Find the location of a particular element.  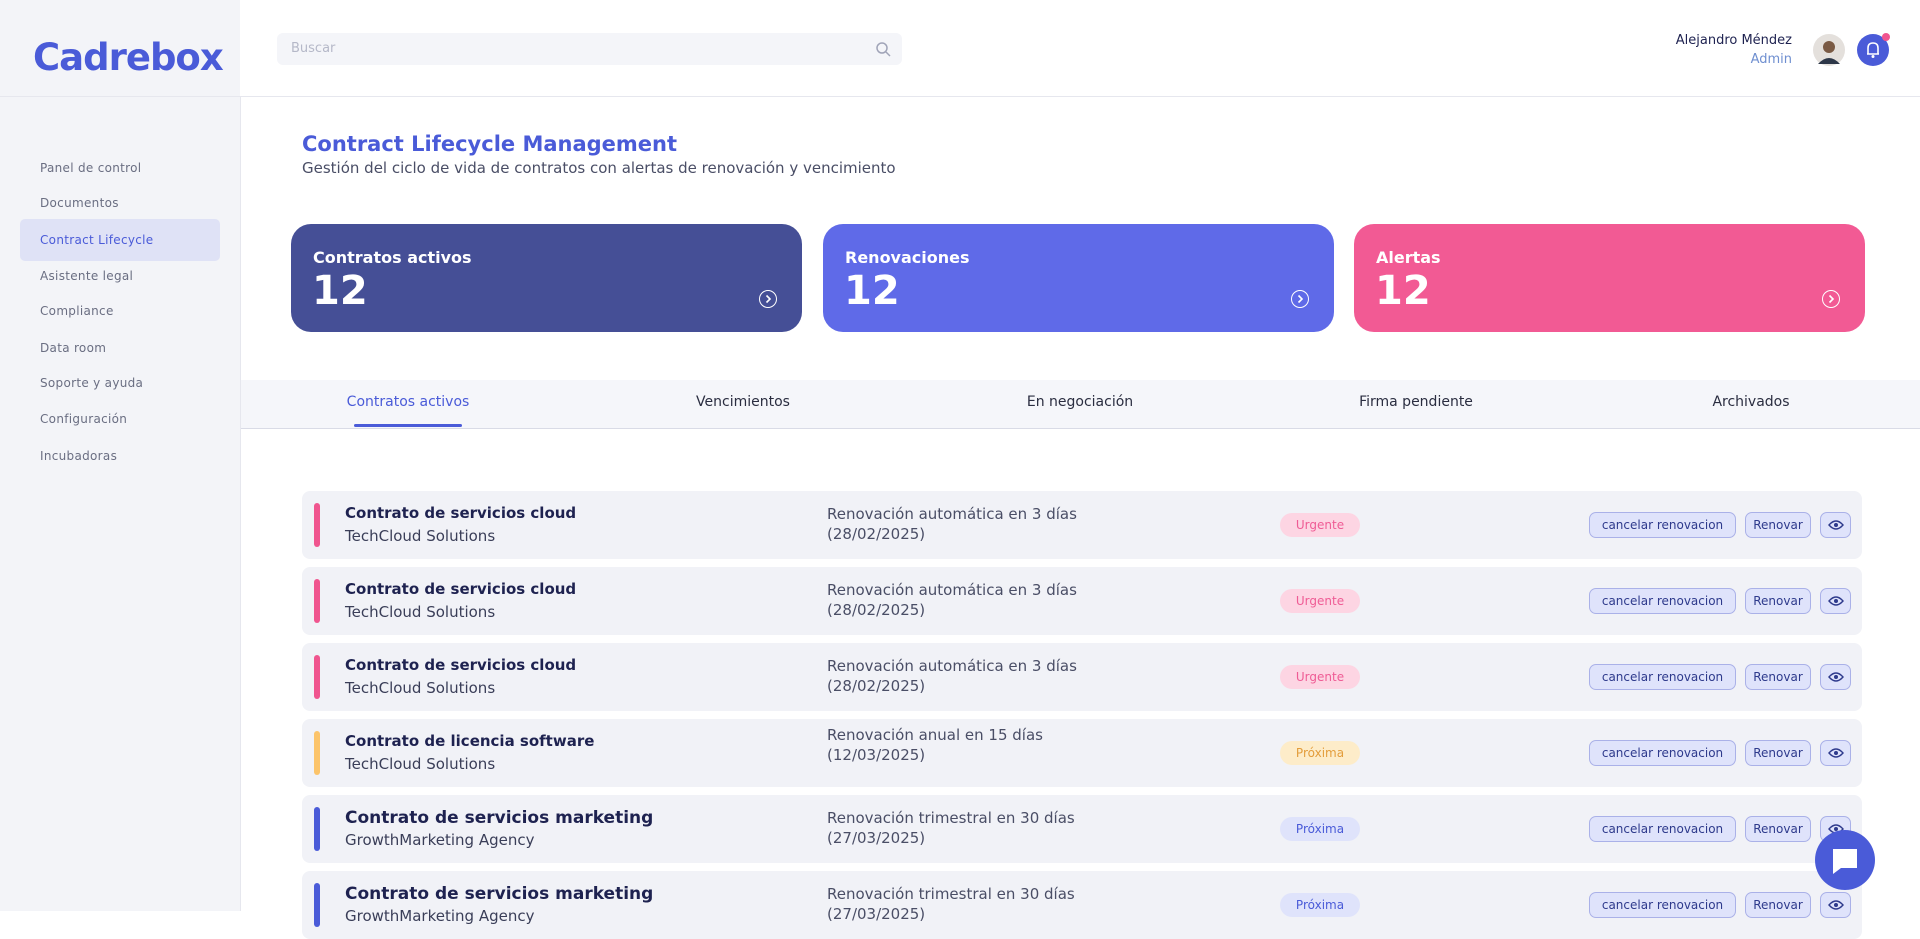

stat-card: Alertas 12 is located at coordinates (1609, 278).